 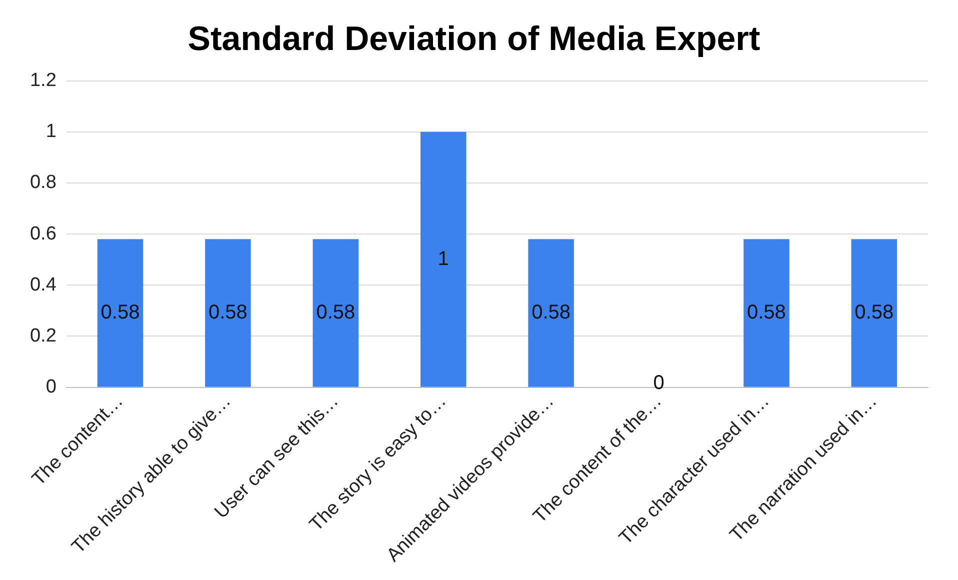 What do you see at coordinates (51, 131) in the screenshot?
I see `y-tick-label: 1` at bounding box center [51, 131].